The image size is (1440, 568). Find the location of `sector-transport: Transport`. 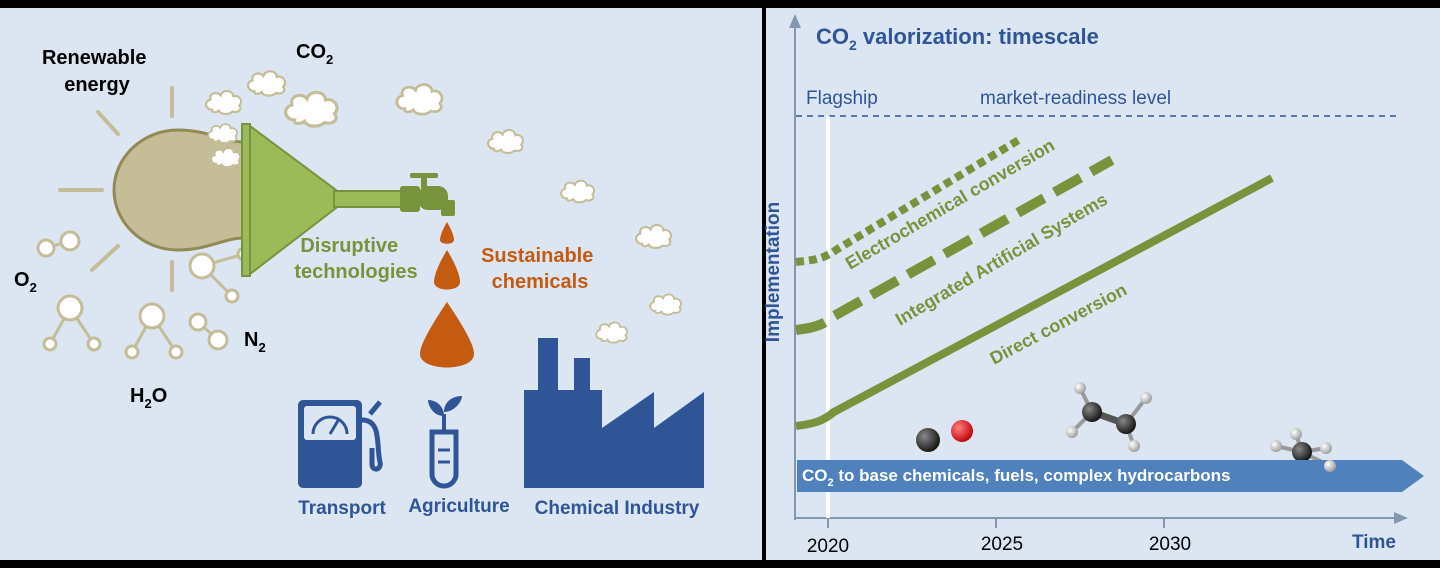

sector-transport: Transport is located at coordinates (342, 508).